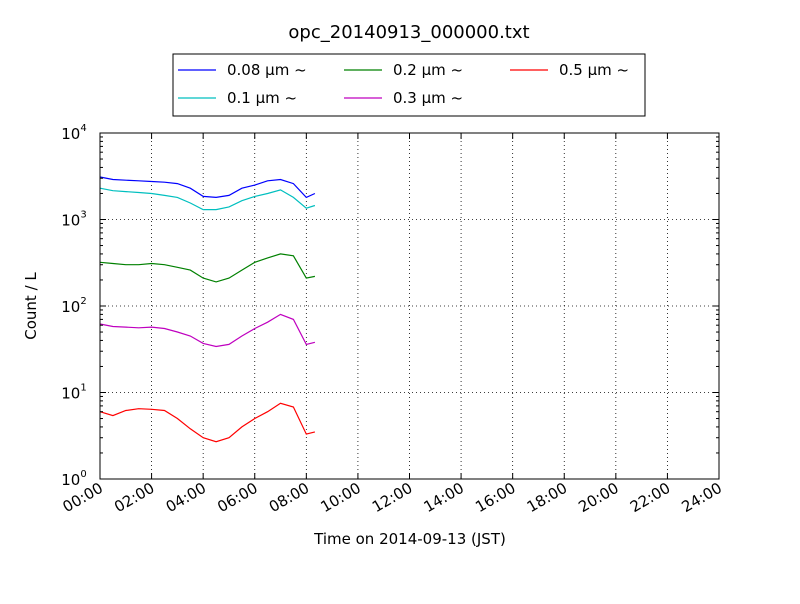 The height and width of the screenshot is (604, 800). I want to click on legend-label-3: 0.3 μm ~, so click(428, 98).